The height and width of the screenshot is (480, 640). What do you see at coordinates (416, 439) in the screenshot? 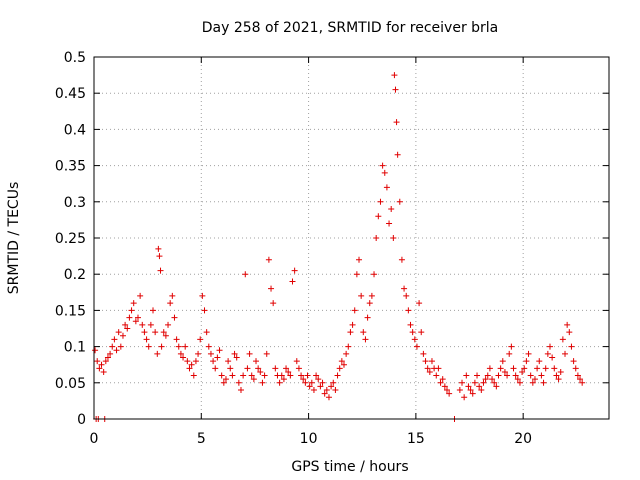
I see `x-tick-label: 15` at bounding box center [416, 439].